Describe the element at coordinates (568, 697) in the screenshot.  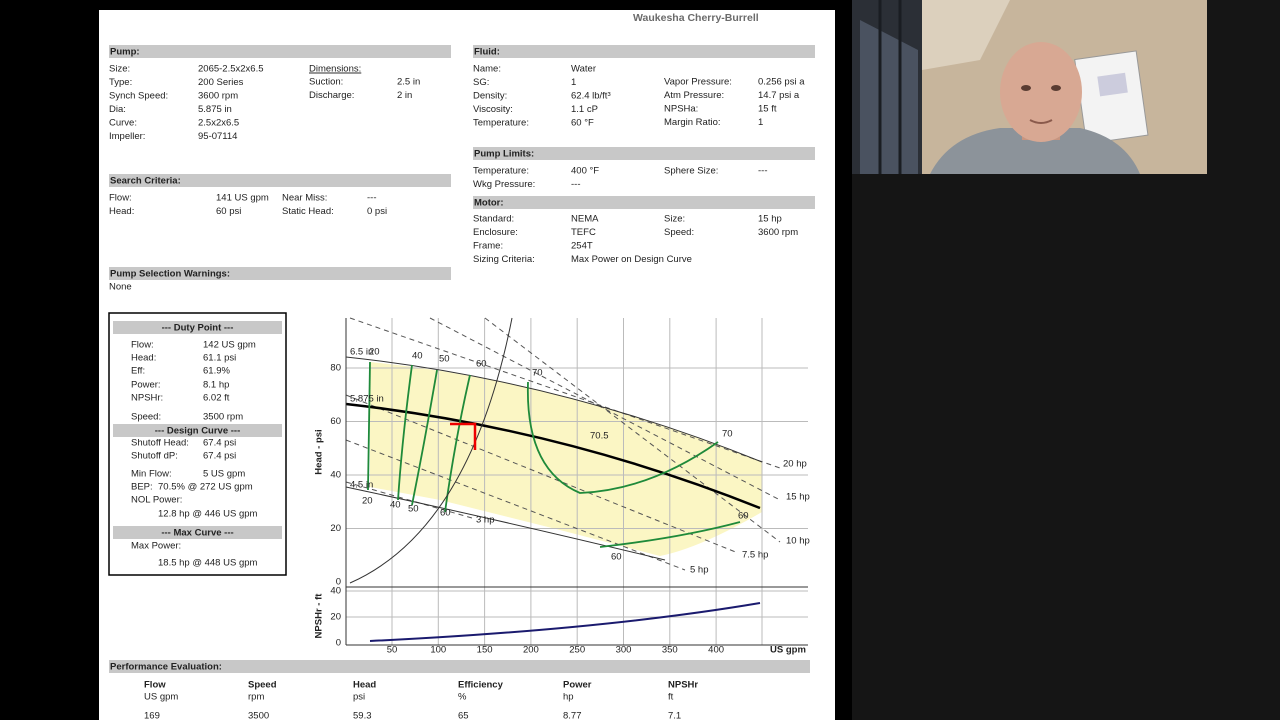
I see `table-unit: hp` at that location.